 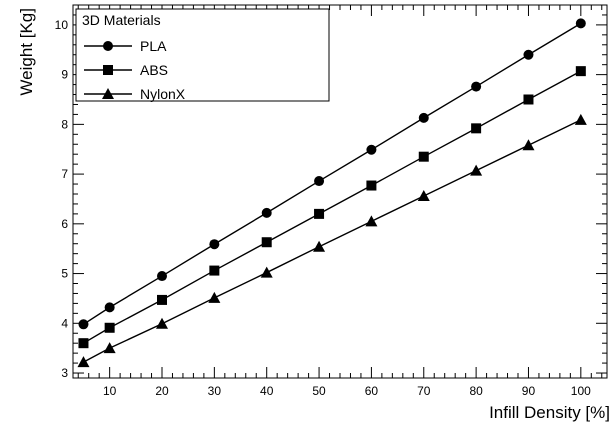 I want to click on legend-entry-label: PLA, so click(x=153, y=46).